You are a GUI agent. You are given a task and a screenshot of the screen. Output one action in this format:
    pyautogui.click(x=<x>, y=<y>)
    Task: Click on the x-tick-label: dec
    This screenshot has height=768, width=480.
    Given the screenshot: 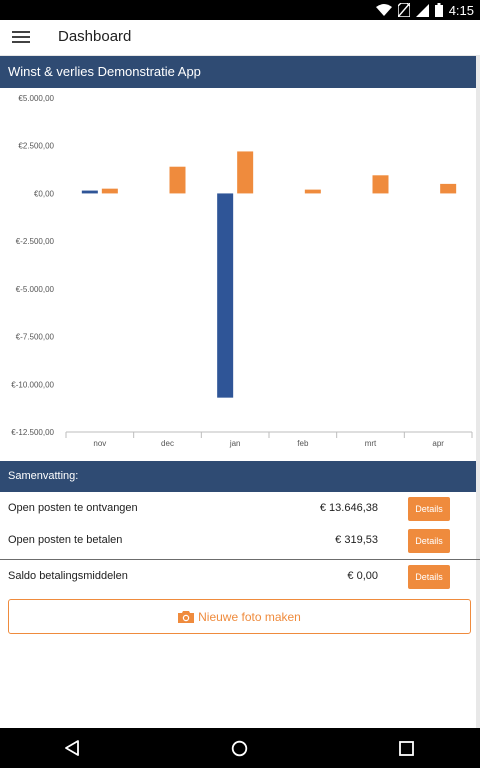 What is the action you would take?
    pyautogui.click(x=167, y=443)
    